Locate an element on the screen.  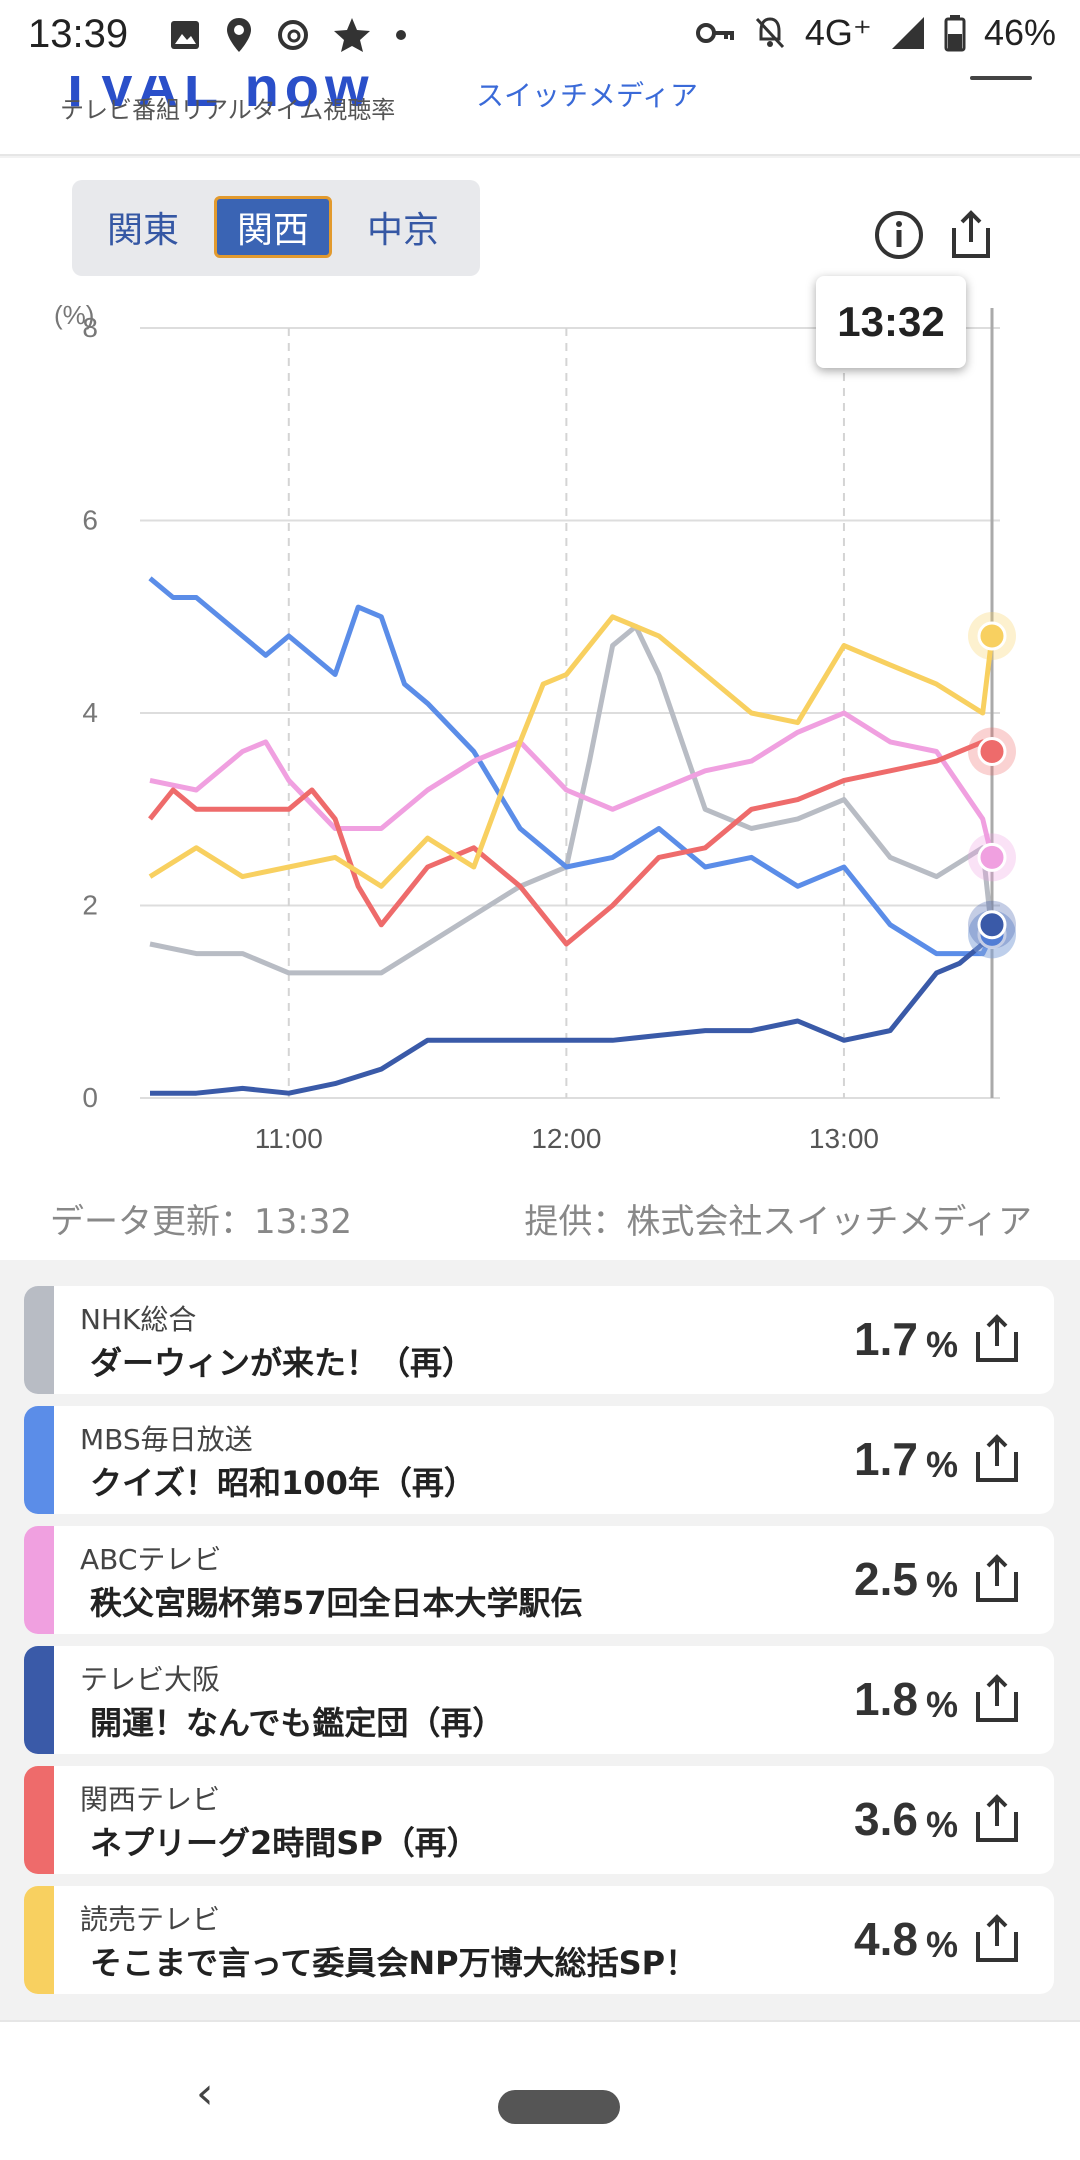
program-title: 秩父宮賜杯第57回全日本大学駅伝 is located at coordinates (336, 1603).